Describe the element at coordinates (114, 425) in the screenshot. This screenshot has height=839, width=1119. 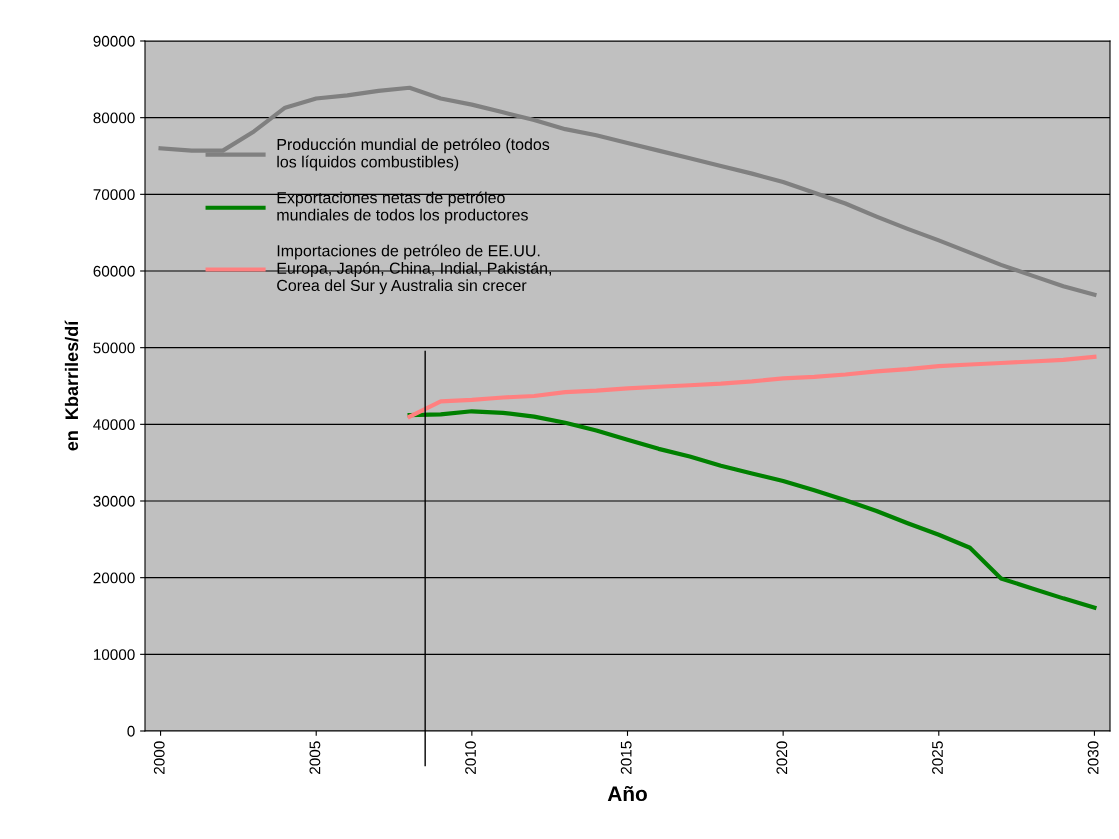
I see `y-tick-label: 40000` at that location.